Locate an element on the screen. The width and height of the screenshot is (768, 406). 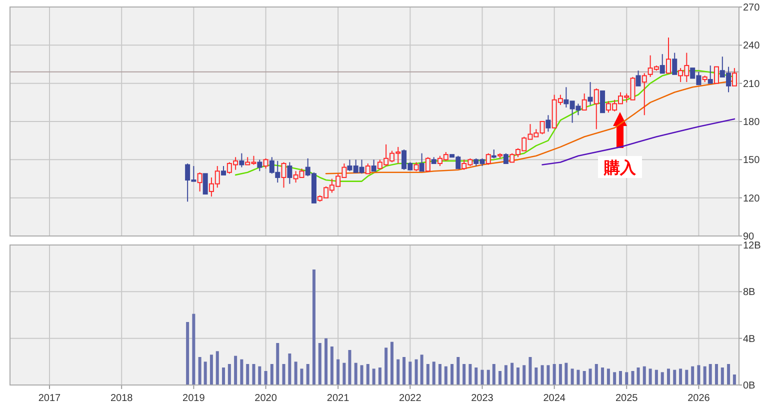
y-tick-label: 180 is located at coordinates (751, 122).